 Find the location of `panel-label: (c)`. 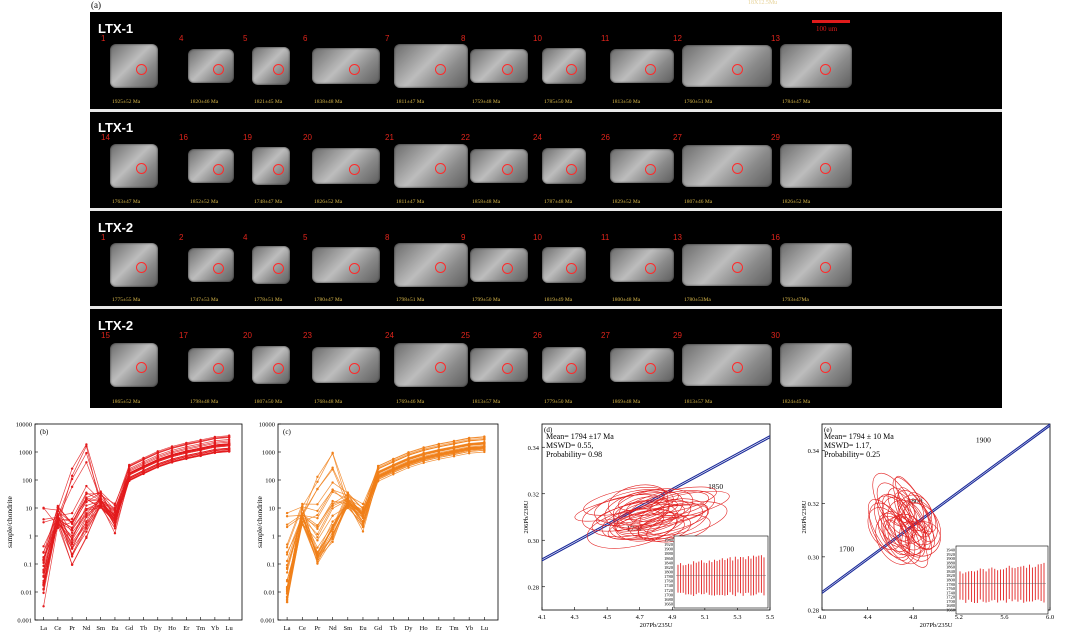

panel-label: (c) is located at coordinates (287, 432).